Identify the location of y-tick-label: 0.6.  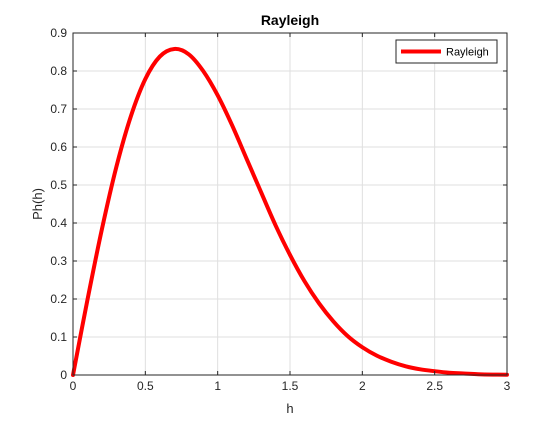
(58, 147).